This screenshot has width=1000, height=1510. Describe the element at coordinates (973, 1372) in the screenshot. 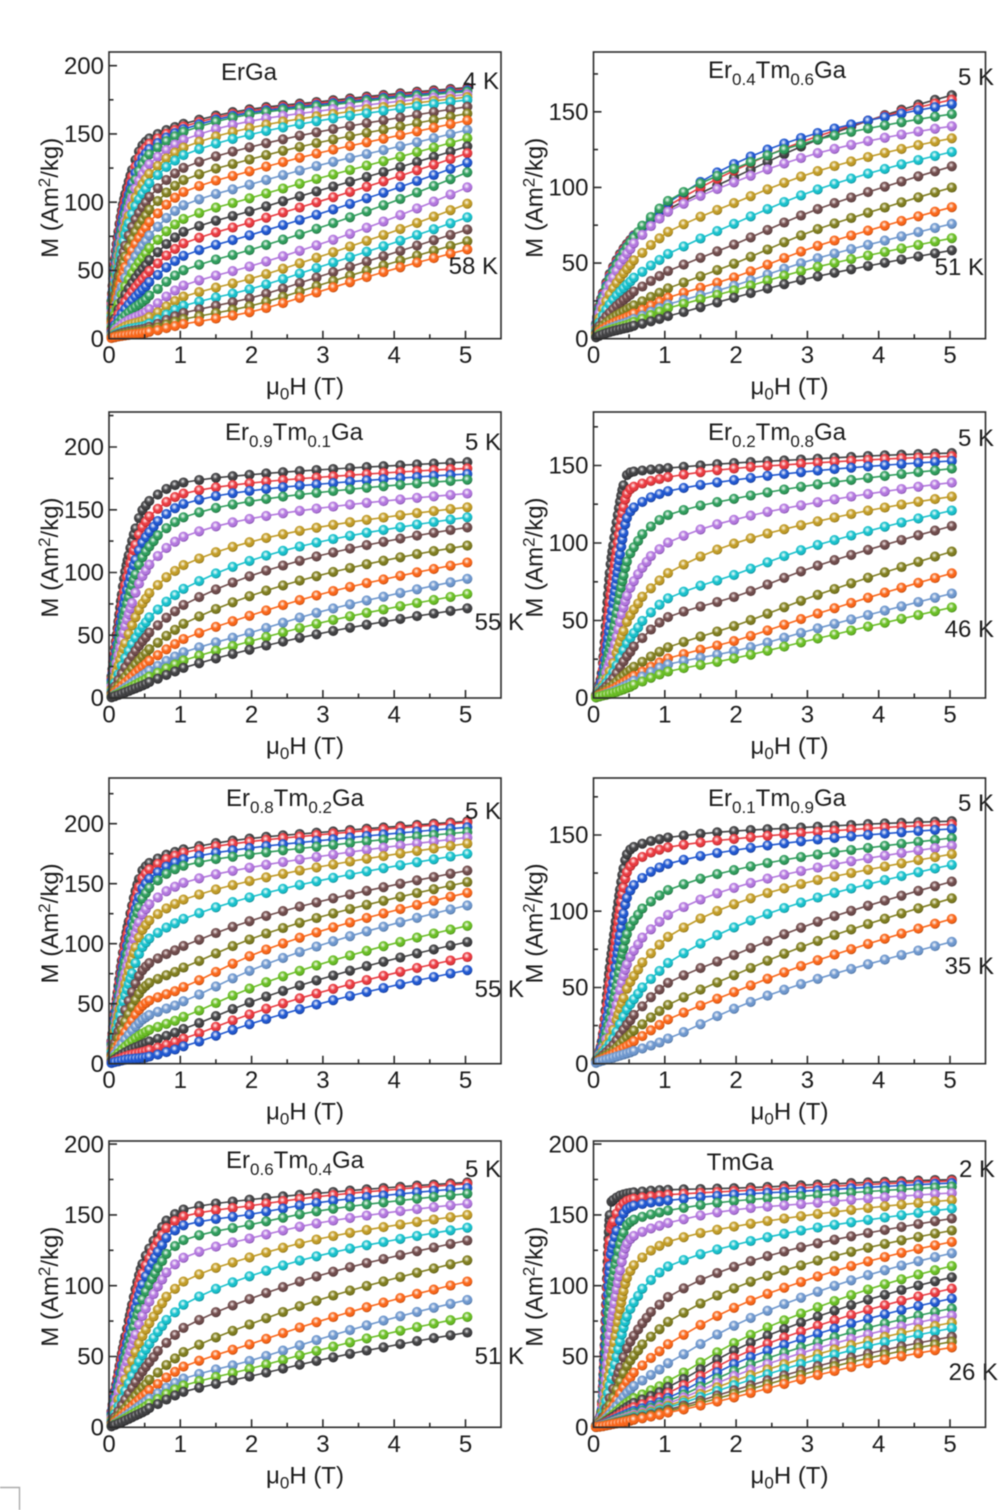

I see `svg-text: 26 K` at that location.